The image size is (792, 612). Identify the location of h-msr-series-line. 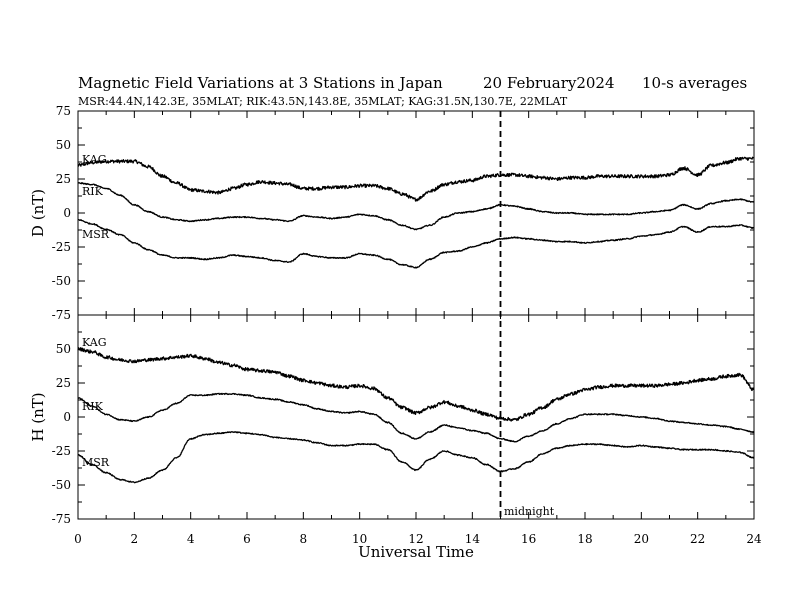
(416, 457).